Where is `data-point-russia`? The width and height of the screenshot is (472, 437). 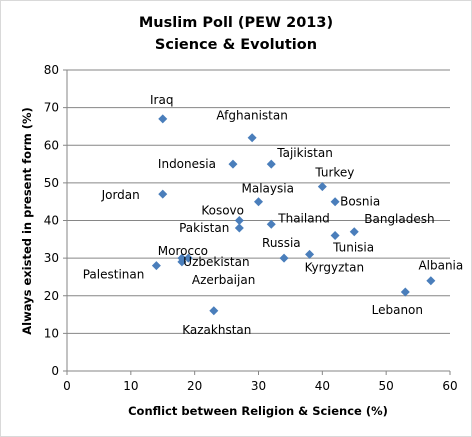
data-point-russia is located at coordinates (284, 258).